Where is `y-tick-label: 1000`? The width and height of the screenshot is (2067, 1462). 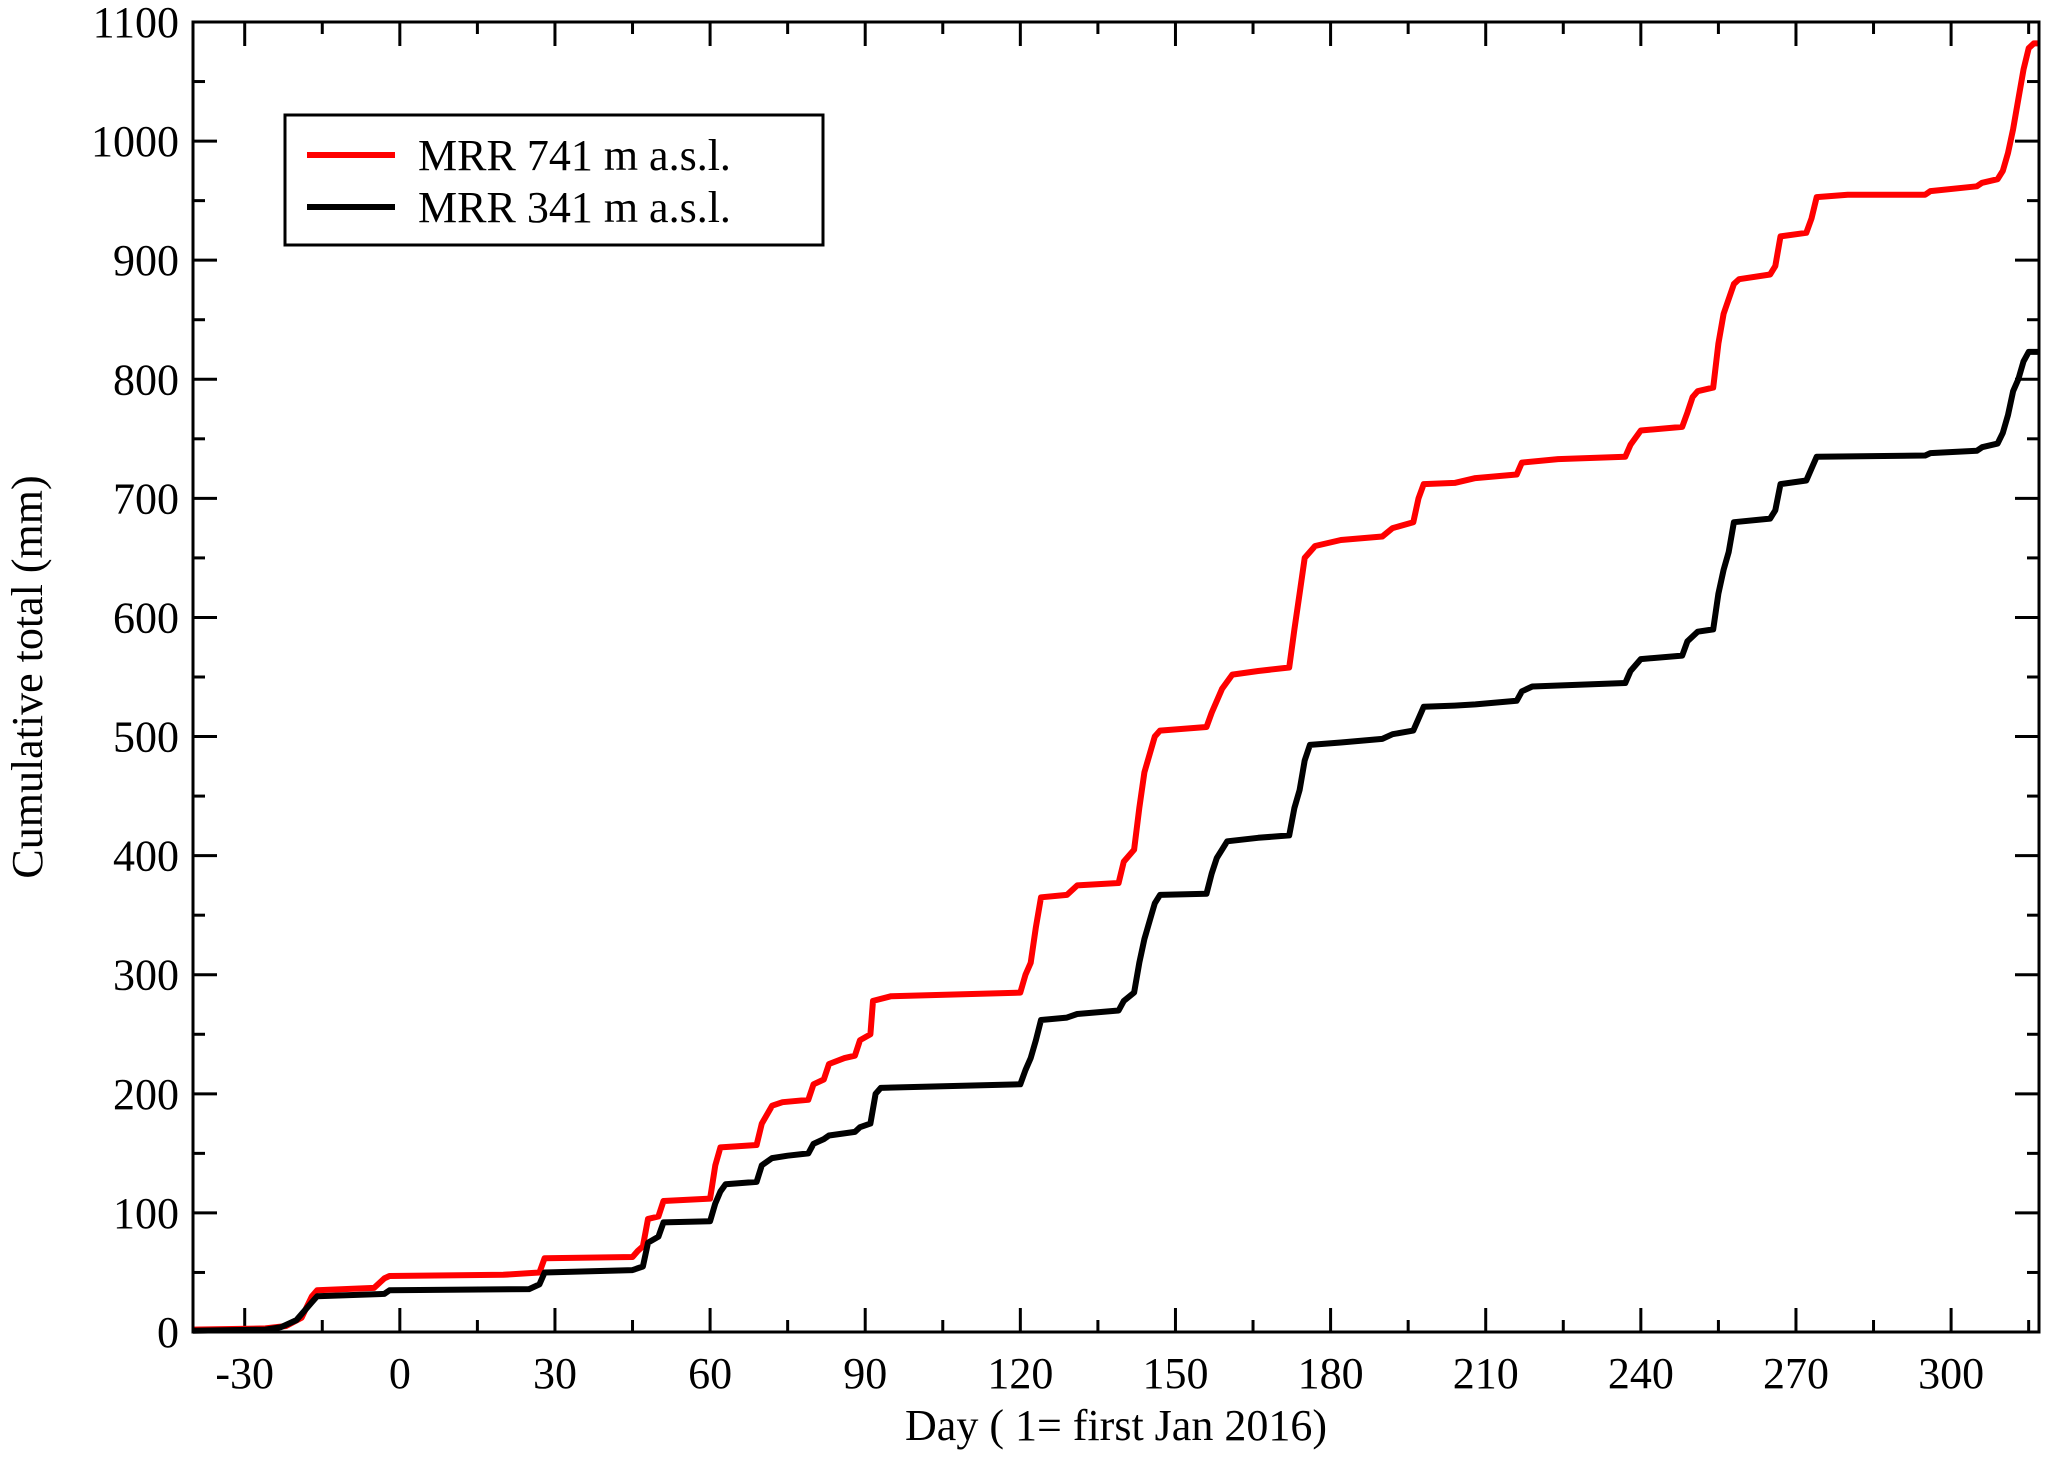
y-tick-label: 1000 is located at coordinates (135, 141).